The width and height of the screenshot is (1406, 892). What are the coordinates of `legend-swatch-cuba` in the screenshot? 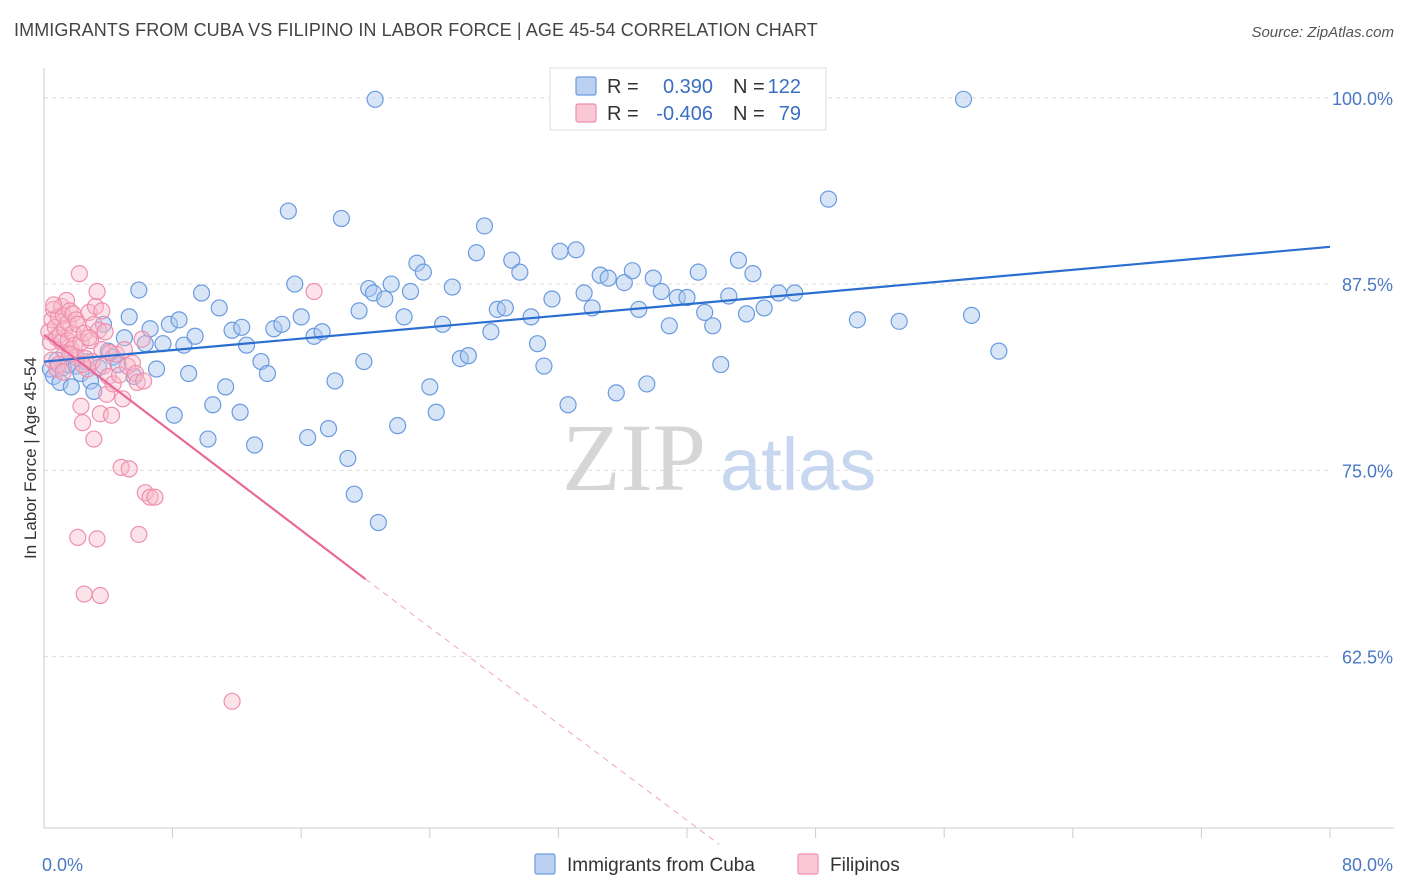 It's located at (586, 86).